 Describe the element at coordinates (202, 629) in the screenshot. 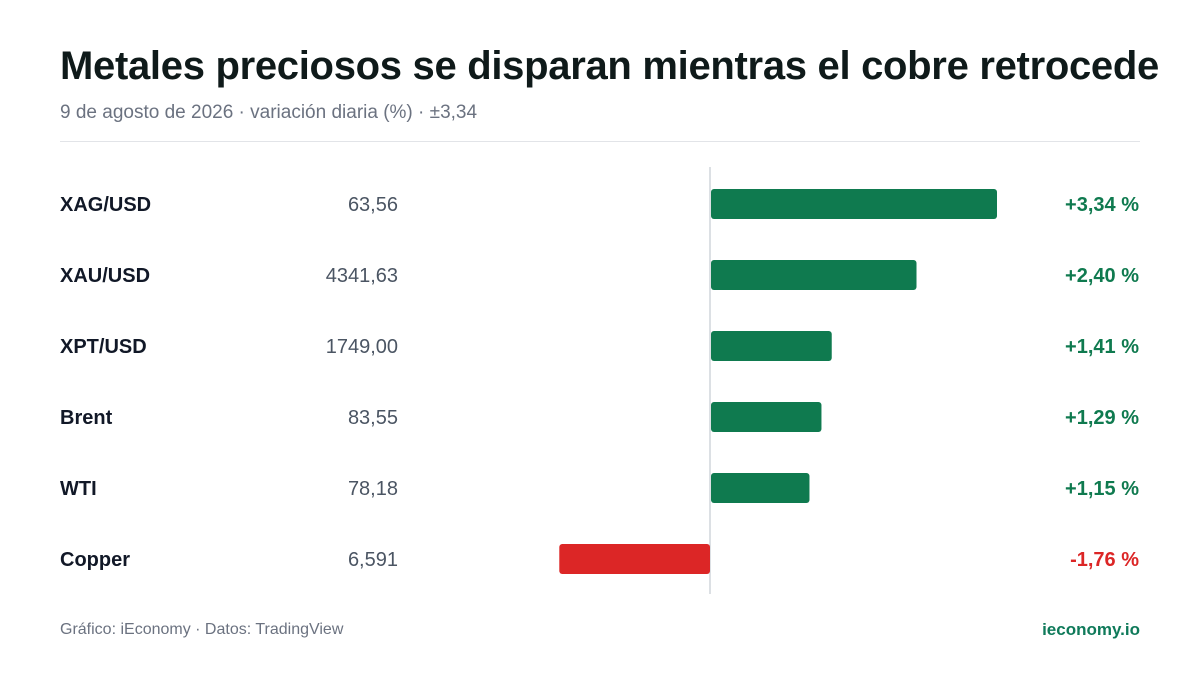

I see `footer-credit: Gráfico: iEconomy · Datos: TradingView` at that location.